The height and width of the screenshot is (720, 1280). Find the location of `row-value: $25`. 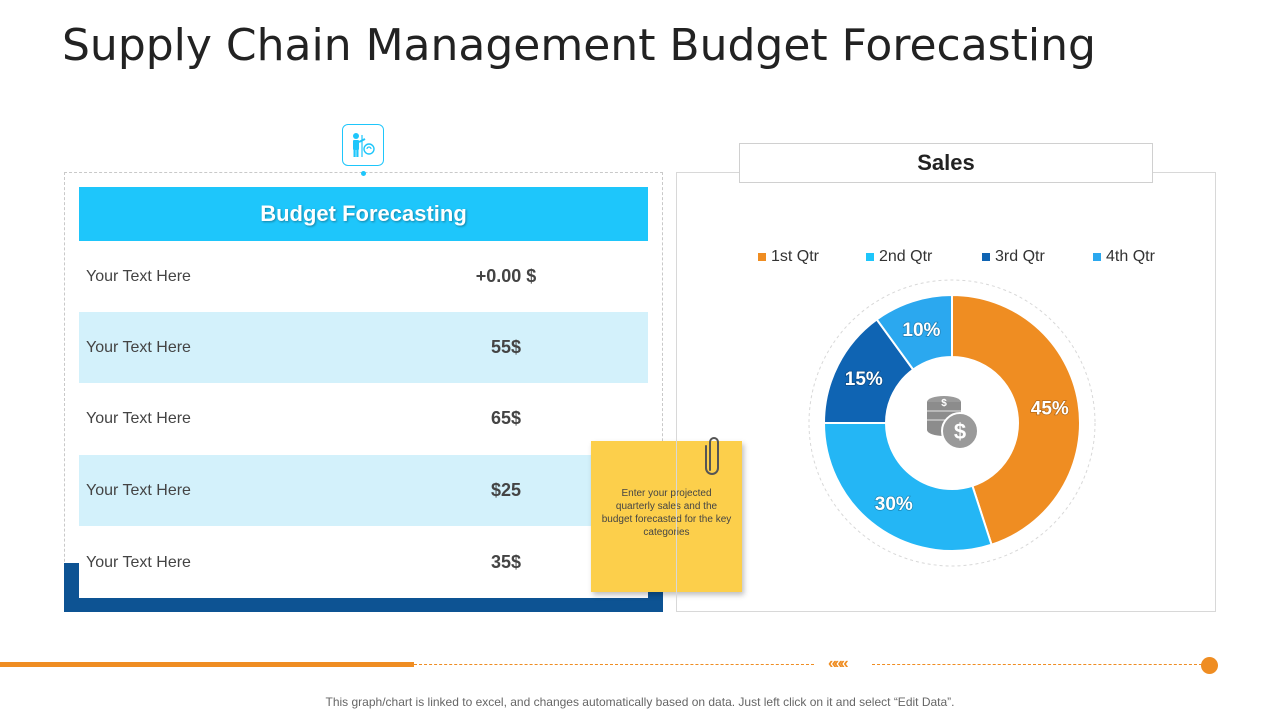

row-value: $25 is located at coordinates (506, 490).